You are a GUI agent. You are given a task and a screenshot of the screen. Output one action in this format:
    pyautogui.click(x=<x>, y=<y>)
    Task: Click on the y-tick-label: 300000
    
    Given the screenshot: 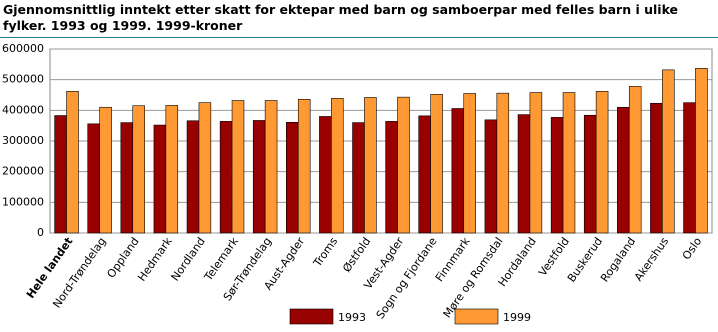 What is the action you would take?
    pyautogui.click(x=23, y=140)
    